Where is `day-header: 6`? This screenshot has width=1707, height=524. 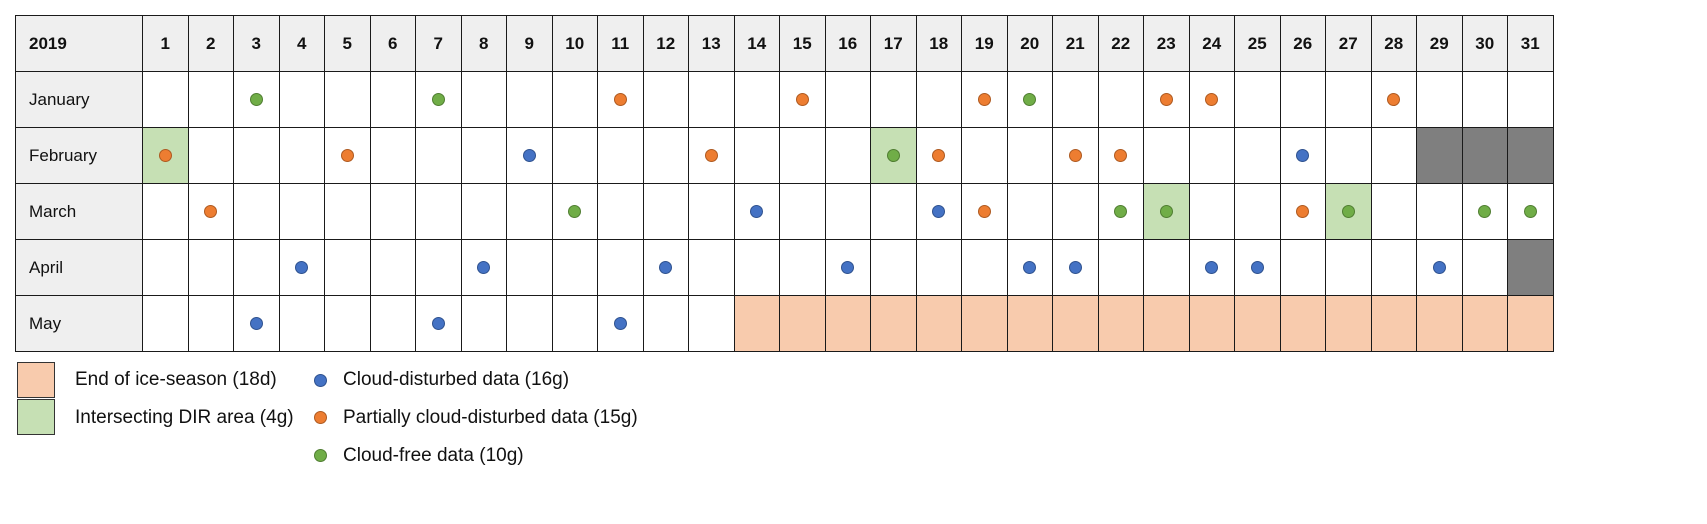
day-header: 6 is located at coordinates (392, 43).